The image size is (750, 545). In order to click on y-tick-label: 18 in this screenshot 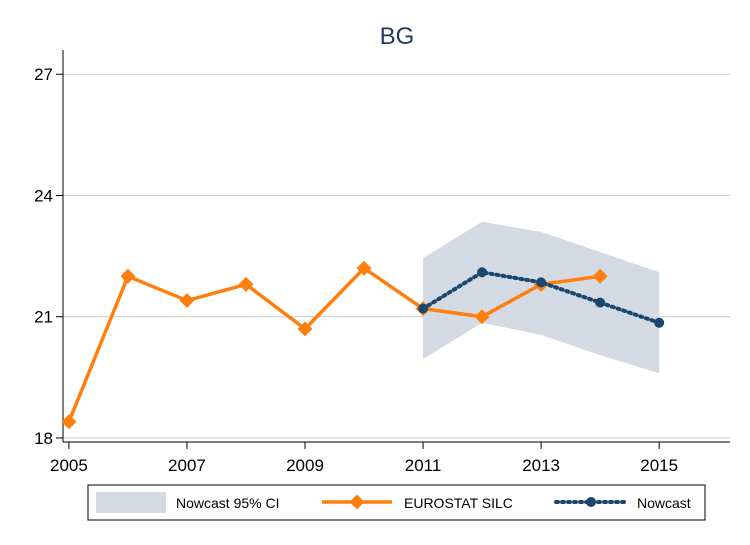, I will do `click(43, 438)`.